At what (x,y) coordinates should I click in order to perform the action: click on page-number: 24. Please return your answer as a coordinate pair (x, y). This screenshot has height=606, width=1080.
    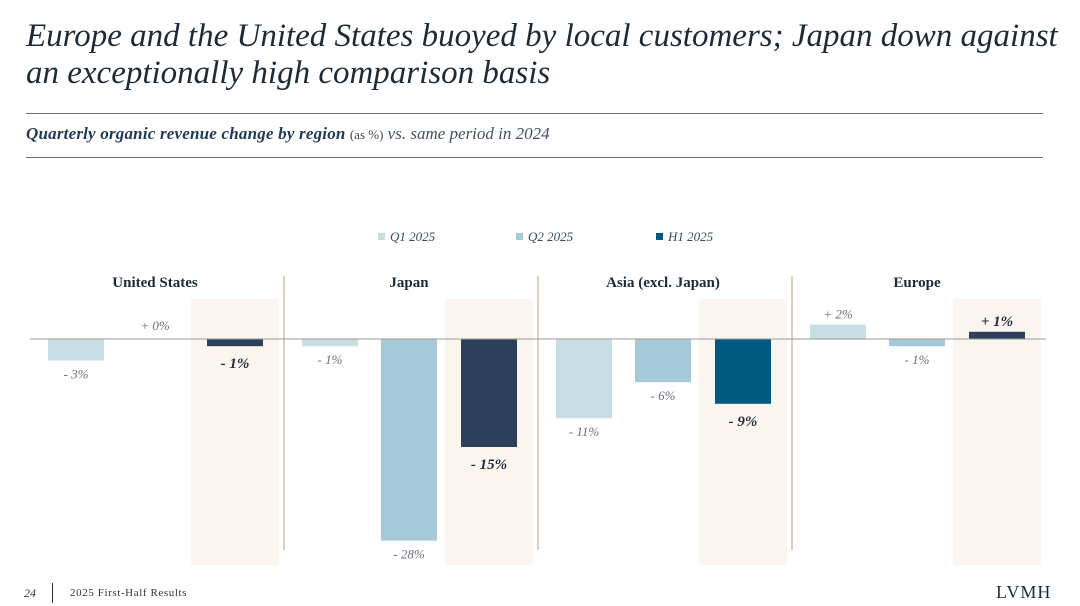
    Looking at the image, I should click on (30, 593).